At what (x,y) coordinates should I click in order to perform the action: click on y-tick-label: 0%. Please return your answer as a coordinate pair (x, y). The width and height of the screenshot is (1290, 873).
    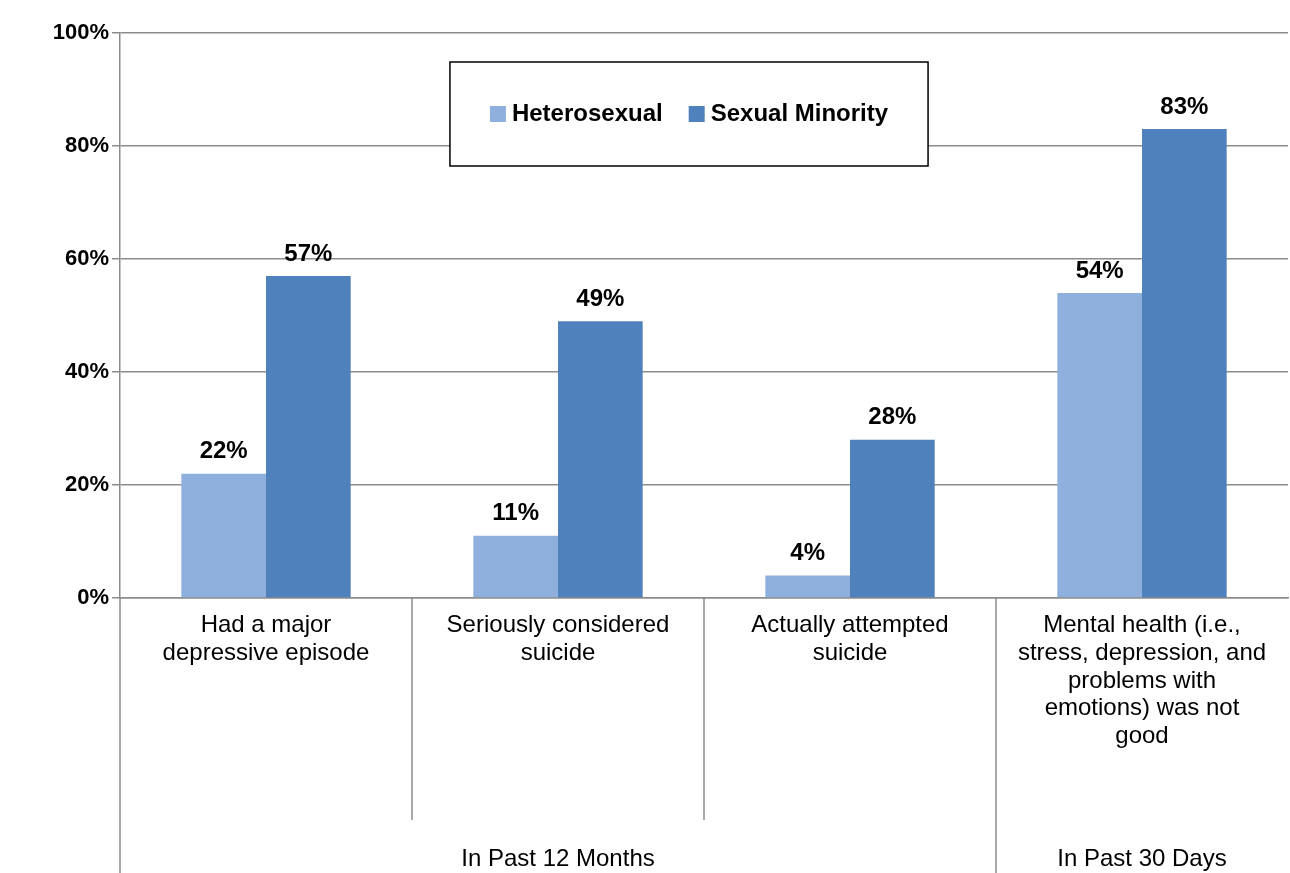
    Looking at the image, I should click on (93, 597).